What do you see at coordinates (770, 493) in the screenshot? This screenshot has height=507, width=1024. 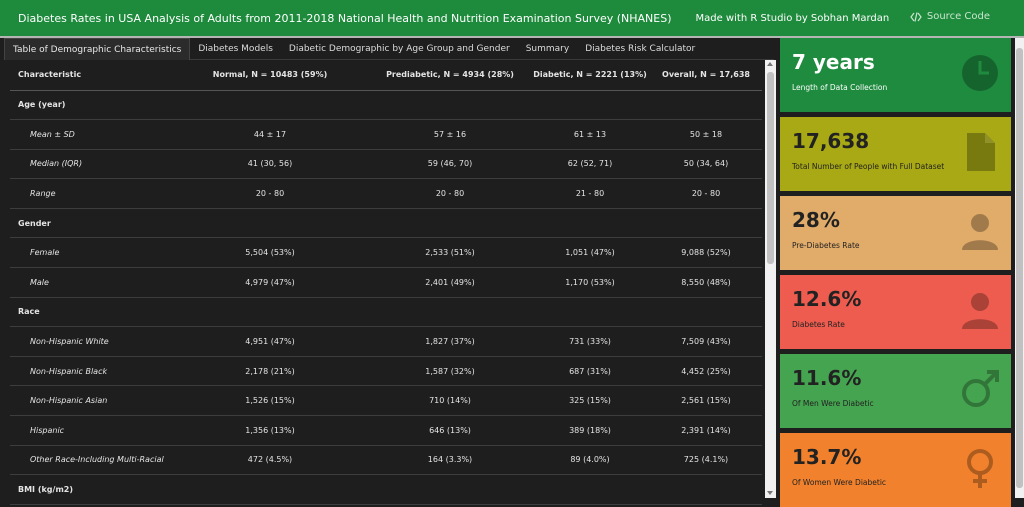 I see `scroll-down-arrow-icon` at bounding box center [770, 493].